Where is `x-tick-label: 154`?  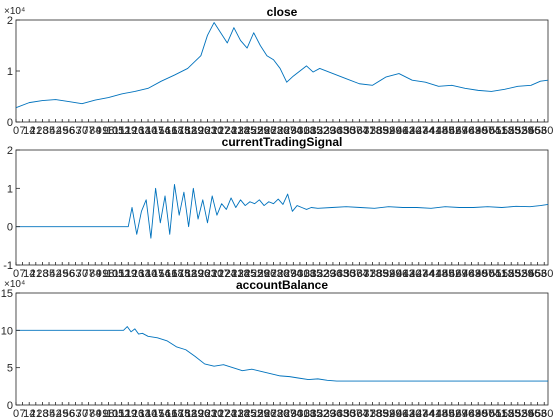
x-tick-label: 154 is located at coordinates (161, 274).